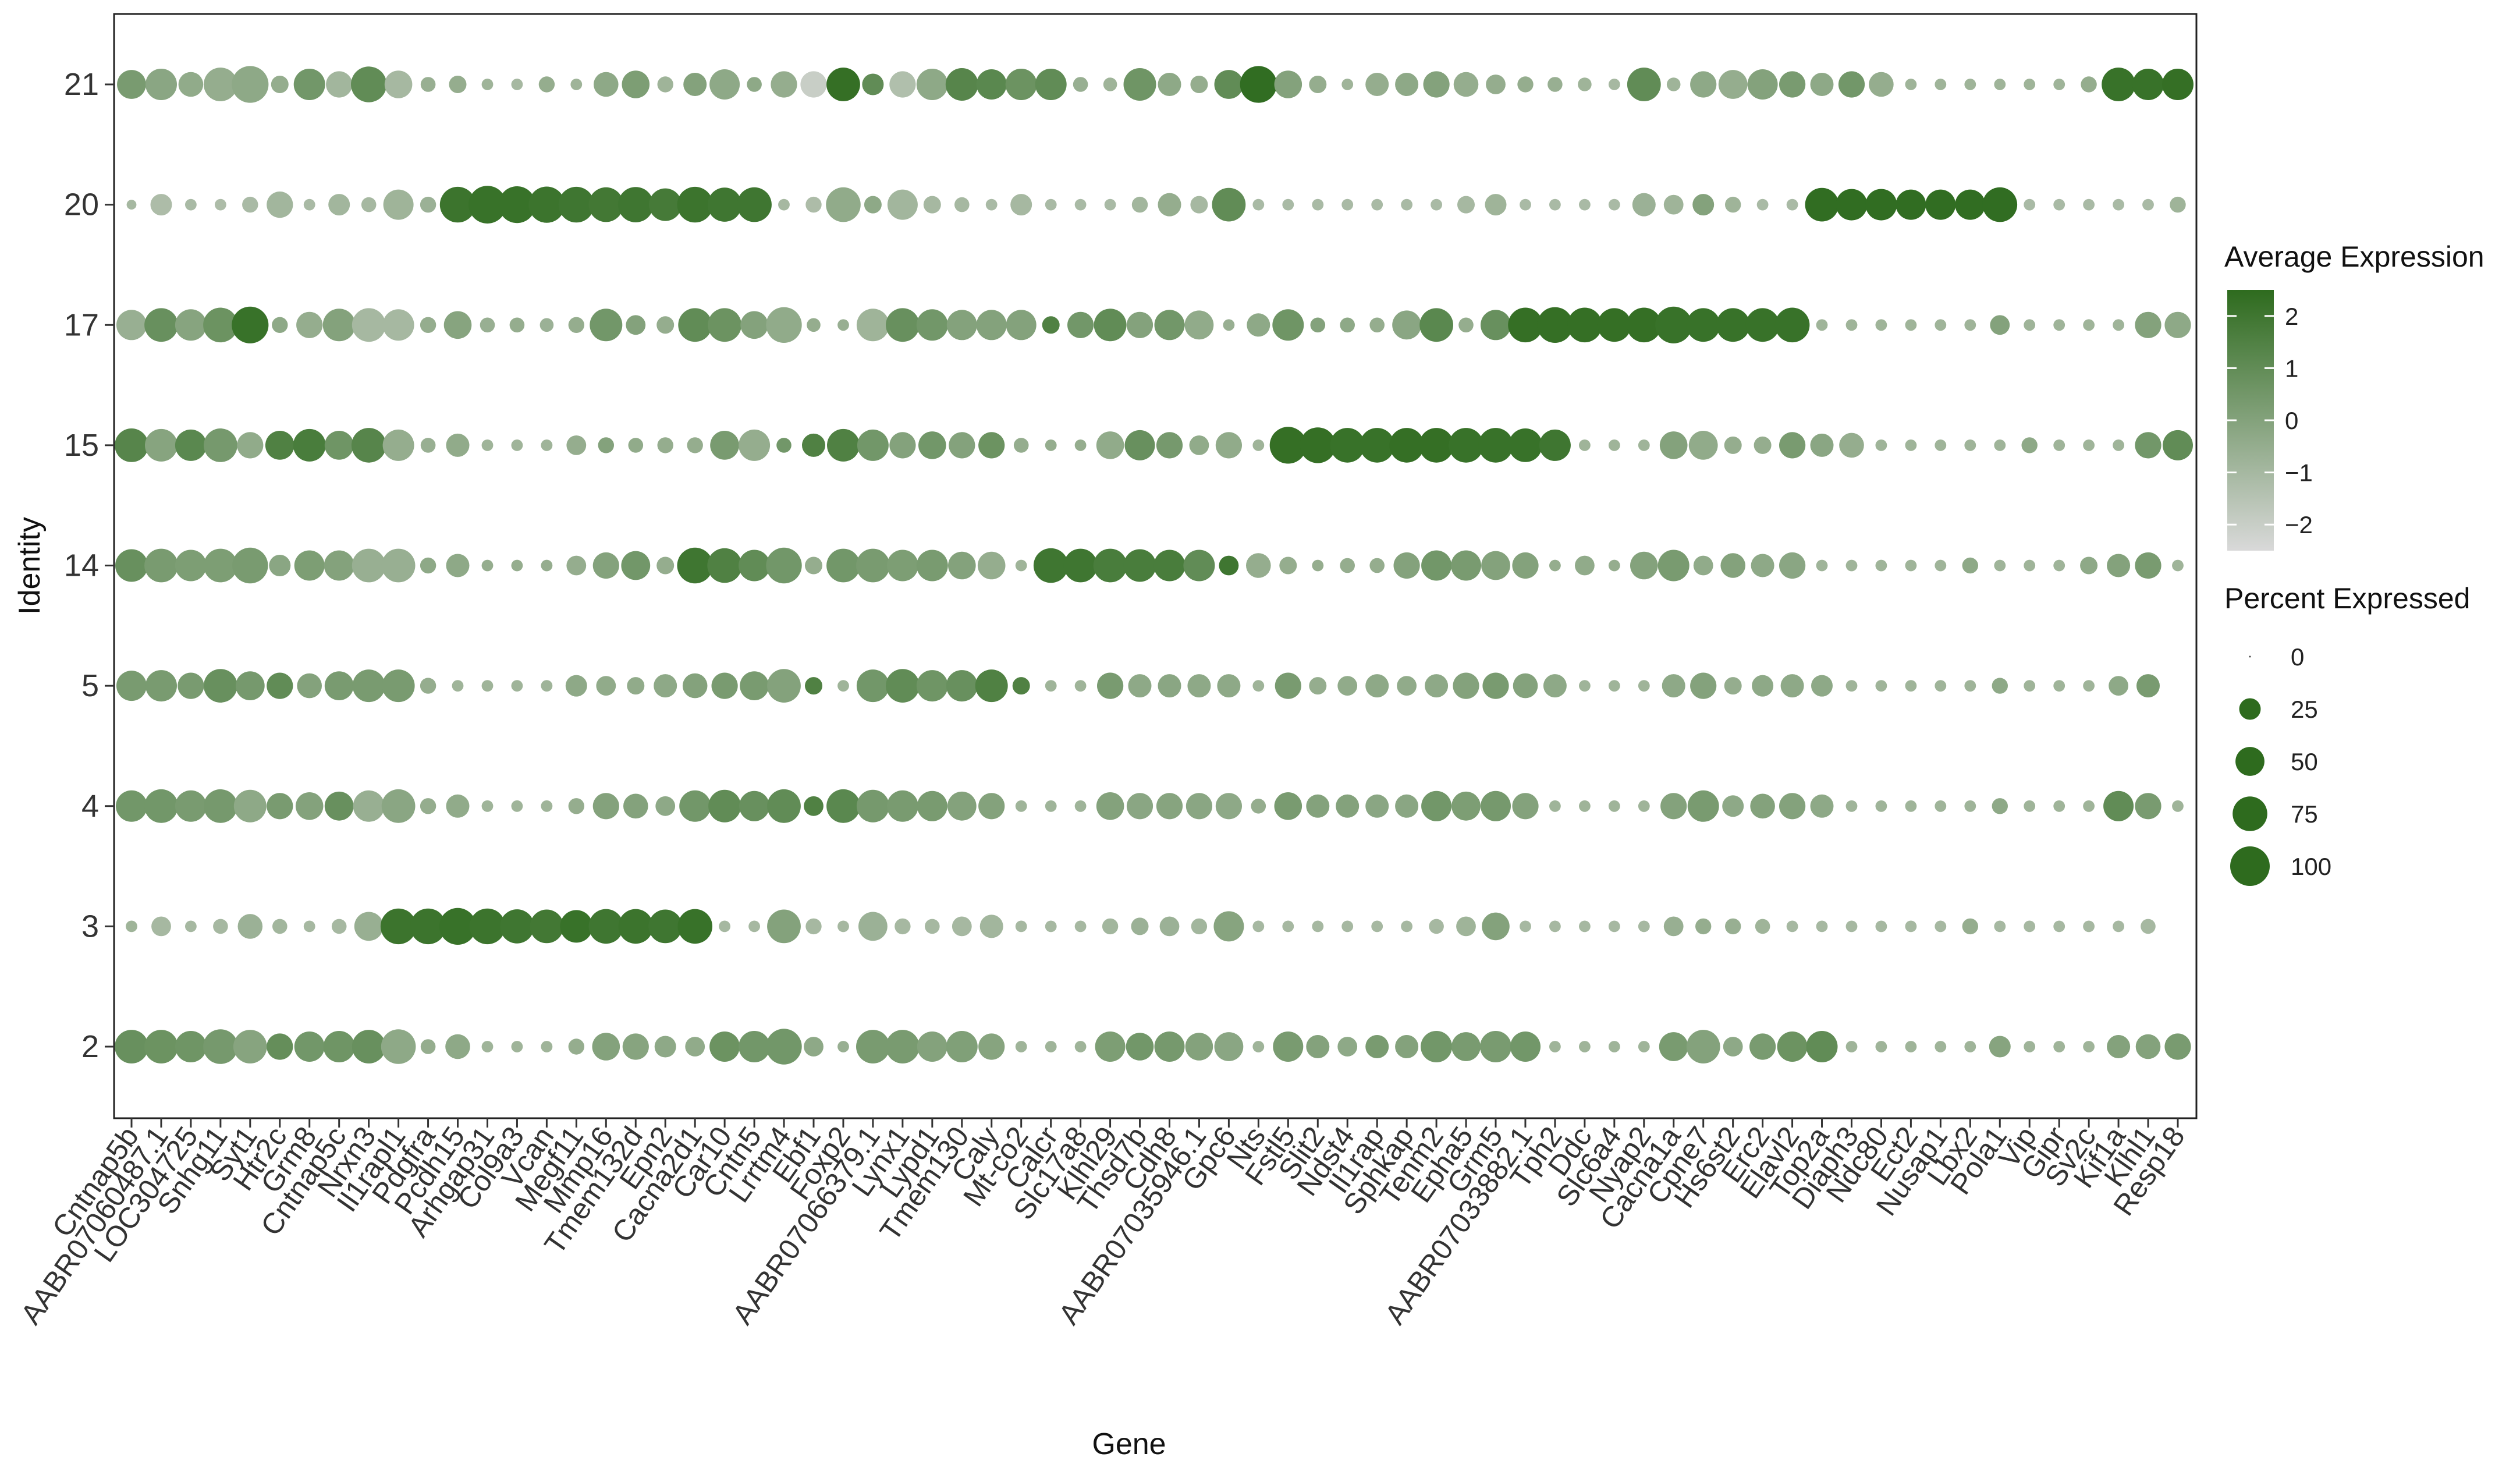 The image size is (2520, 1464). I want to click on color-tick-label: −2, so click(2299, 524).